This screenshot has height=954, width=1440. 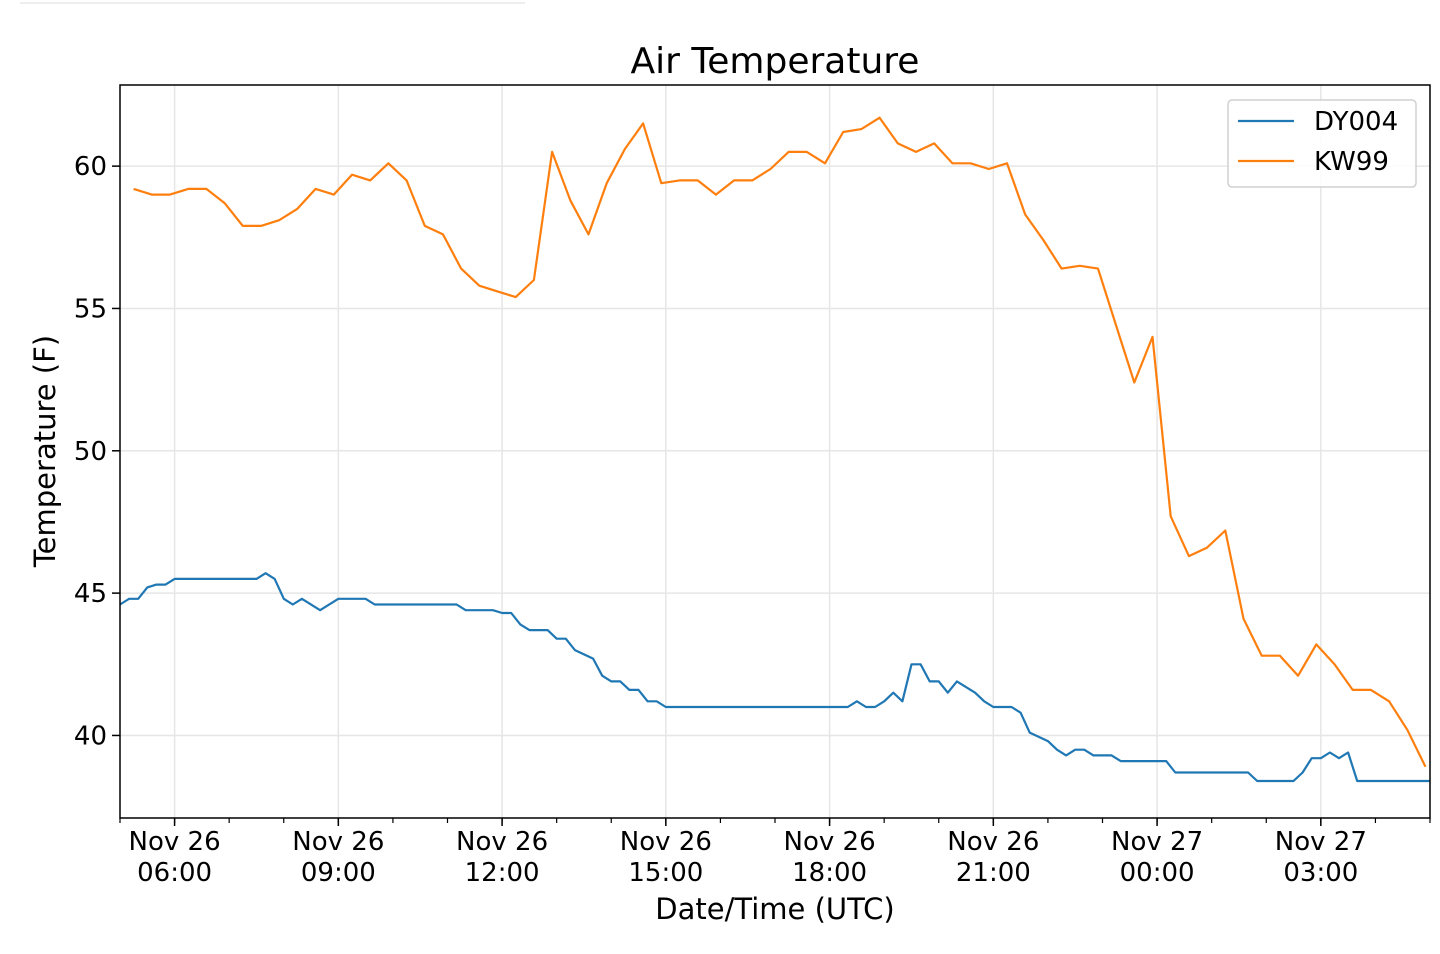 What do you see at coordinates (1356, 122) in the screenshot?
I see `legend-label-dy004: DY004` at bounding box center [1356, 122].